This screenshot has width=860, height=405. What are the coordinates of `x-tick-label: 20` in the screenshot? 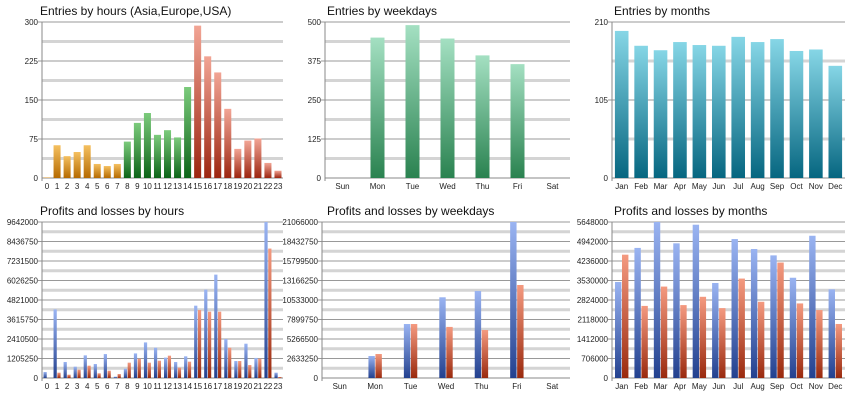 It's located at (247, 386).